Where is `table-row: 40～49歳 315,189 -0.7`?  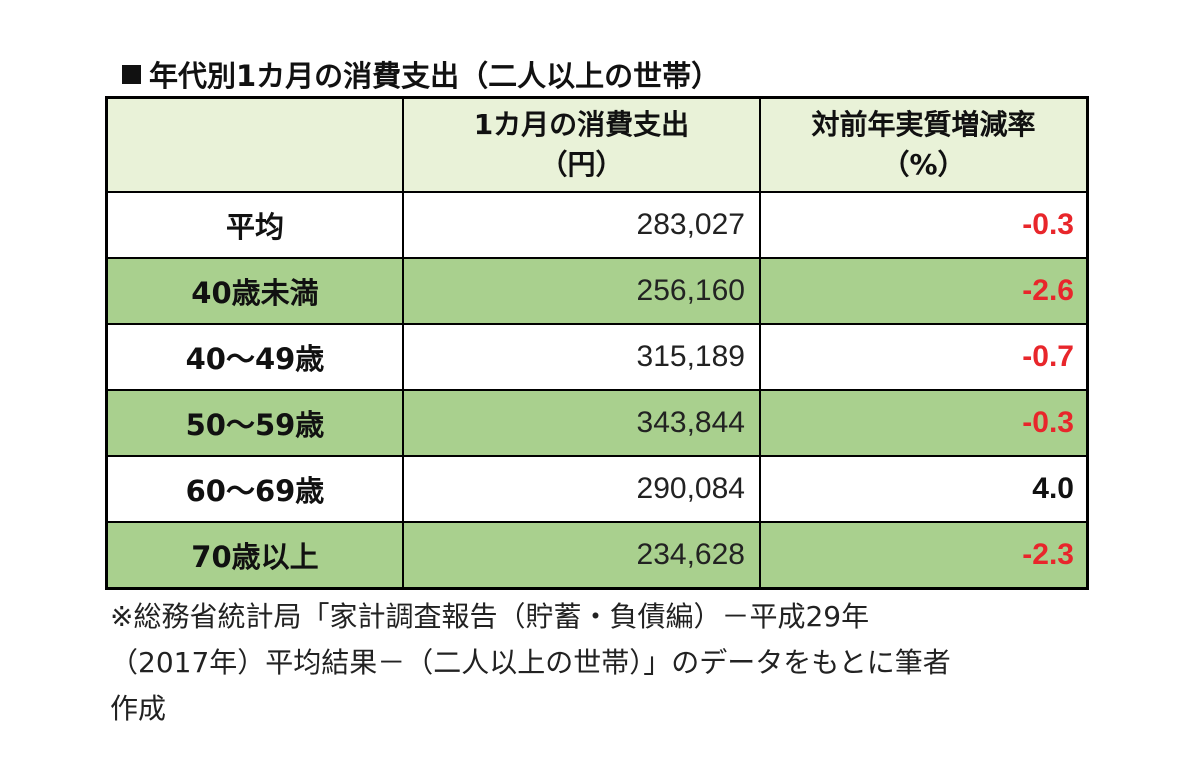
table-row: 40～49歳 315,189 -0.7 is located at coordinates (597, 357).